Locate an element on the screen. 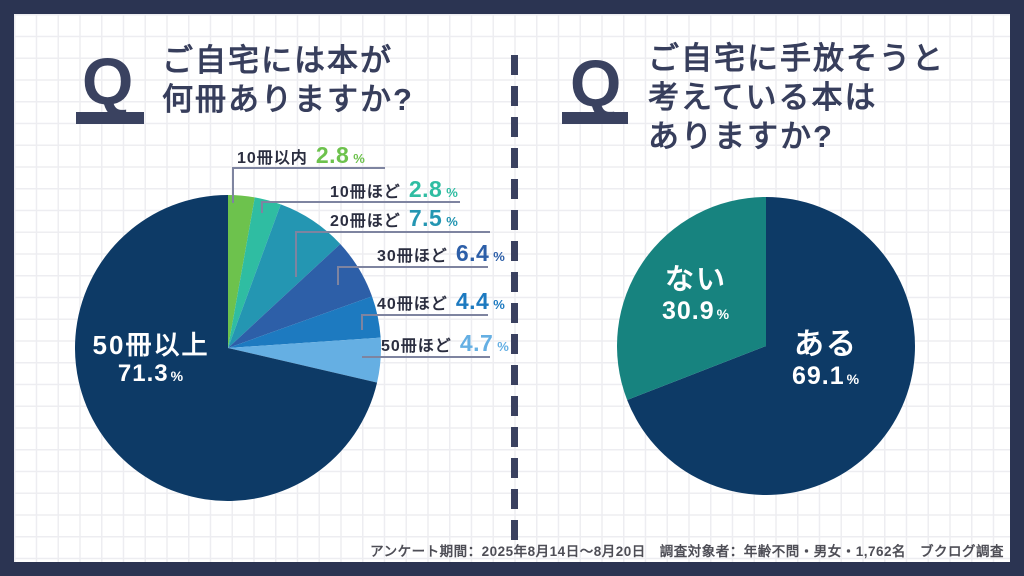 Image resolution: width=1024 pixels, height=576 pixels. pie-label-no: ない 30.9% is located at coordinates (696, 295).